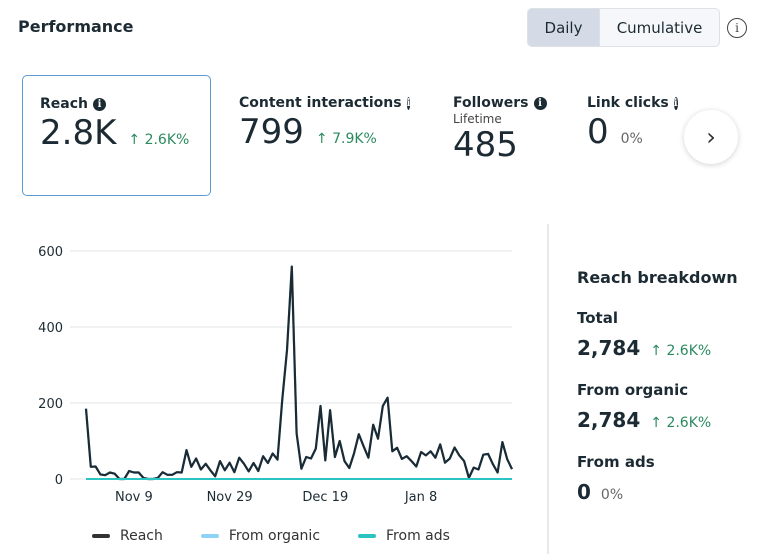  What do you see at coordinates (50, 404) in the screenshot?
I see `y-tick-label: 200` at bounding box center [50, 404].